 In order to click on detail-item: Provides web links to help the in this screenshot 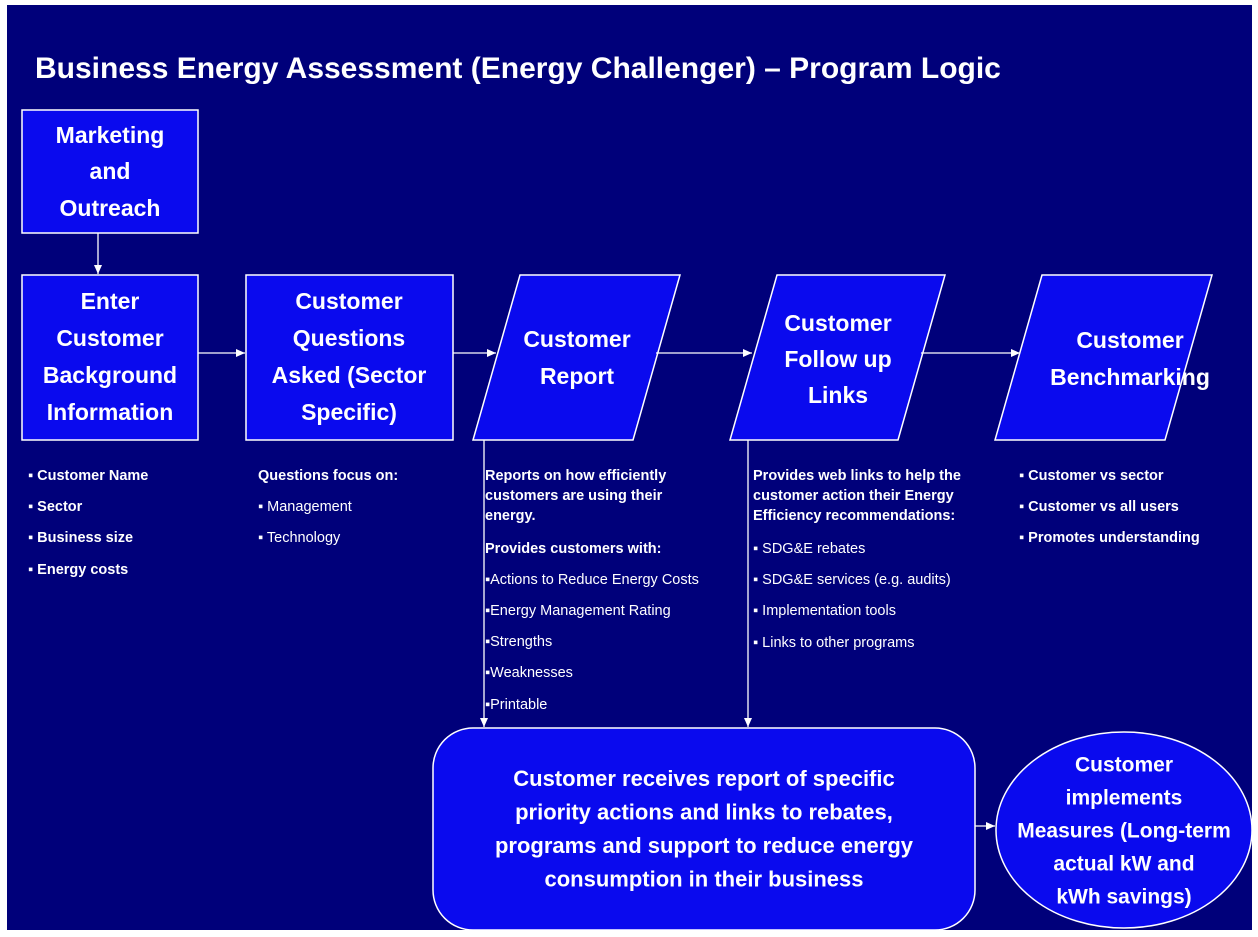, I will do `click(857, 476)`.